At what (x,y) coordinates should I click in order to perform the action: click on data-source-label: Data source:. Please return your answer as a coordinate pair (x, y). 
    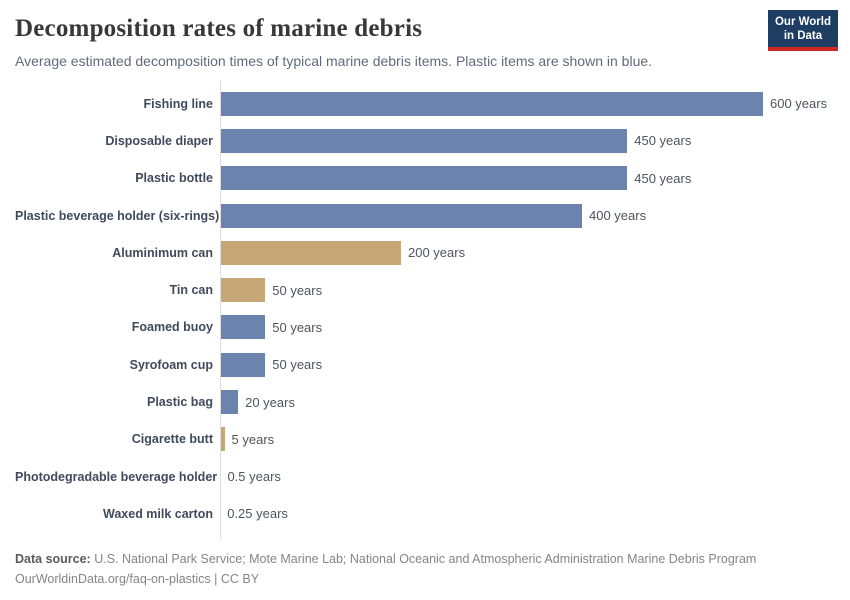
    Looking at the image, I should click on (53, 558).